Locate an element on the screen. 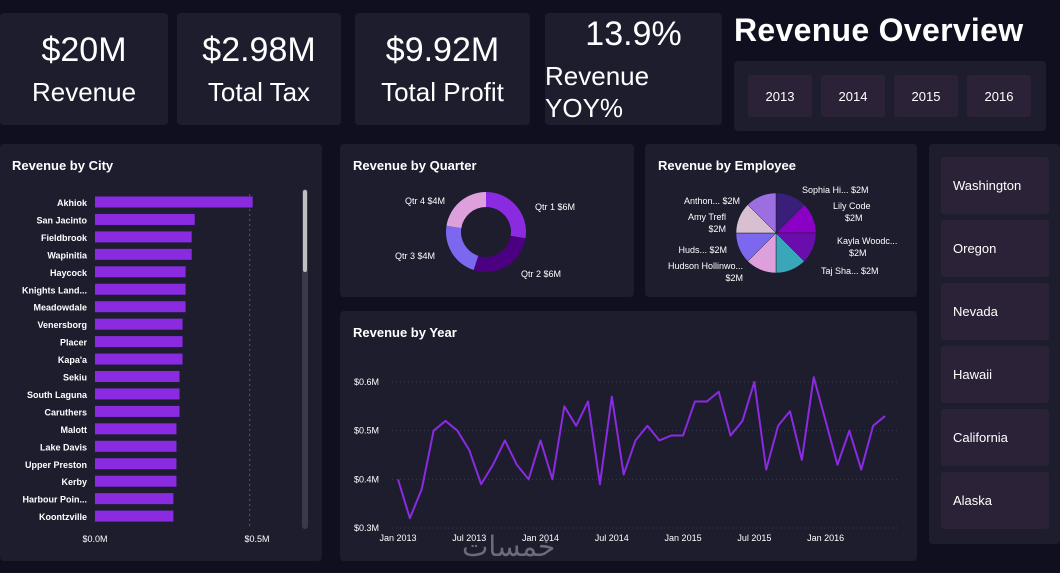 This screenshot has height=573, width=1060. kpi-label: Total Profit is located at coordinates (442, 92).